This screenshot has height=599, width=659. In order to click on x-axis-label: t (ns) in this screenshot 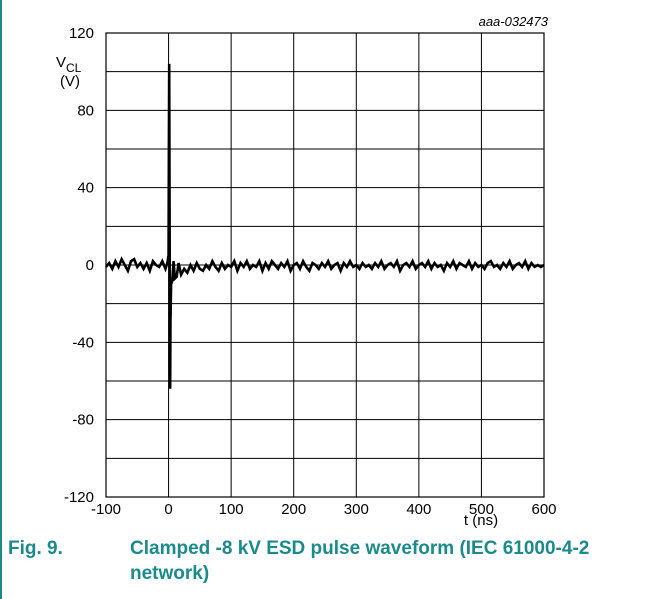, I will do `click(481, 520)`.